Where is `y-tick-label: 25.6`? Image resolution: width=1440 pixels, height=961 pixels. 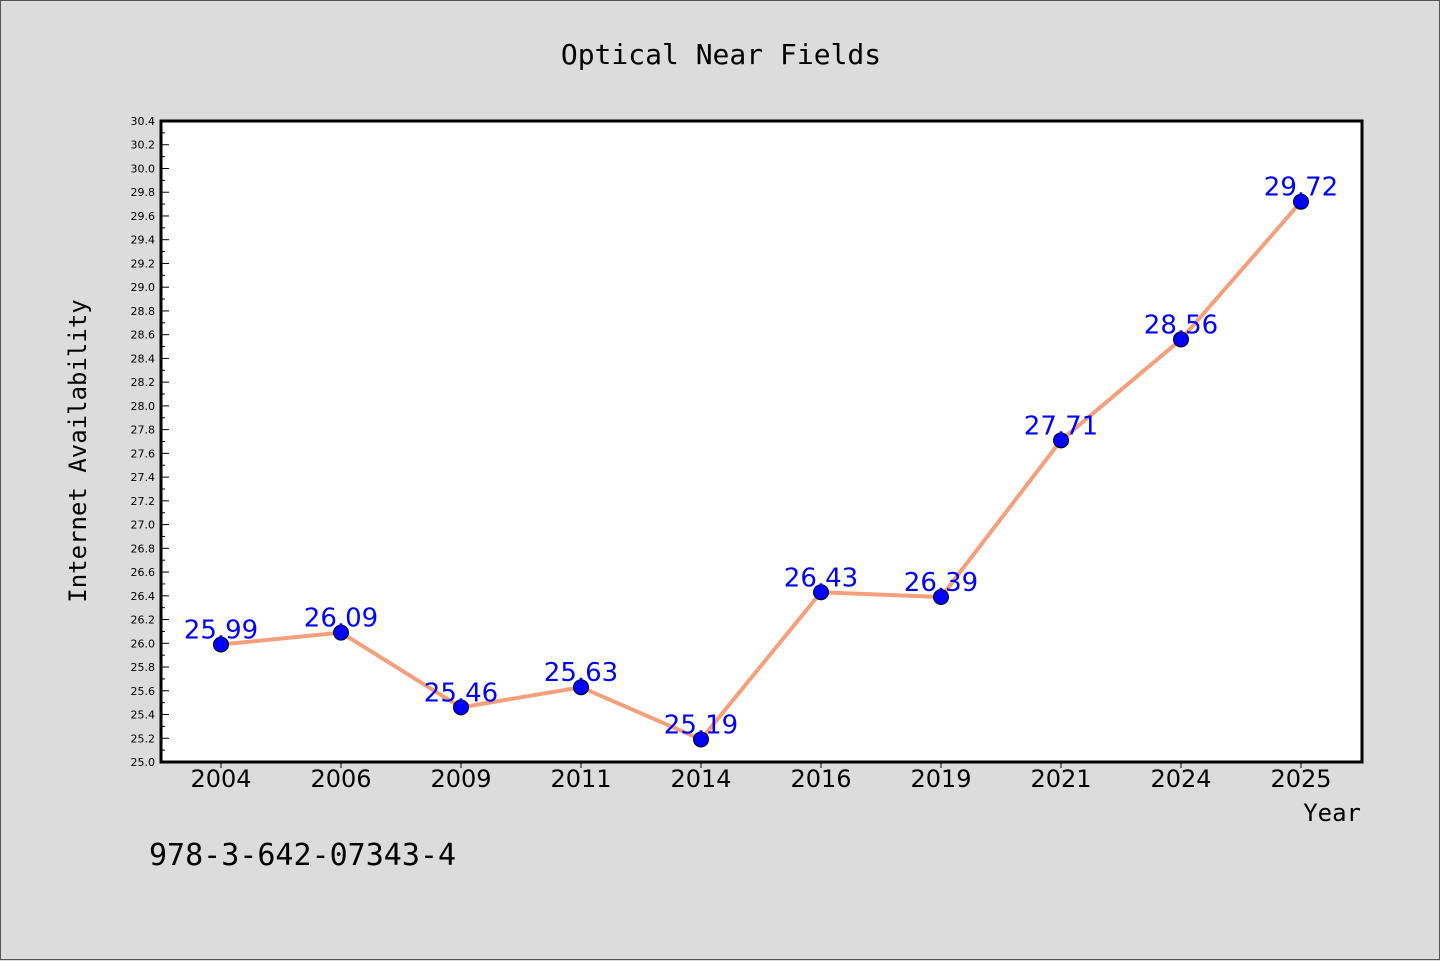
y-tick-label: 25.6 is located at coordinates (143, 691).